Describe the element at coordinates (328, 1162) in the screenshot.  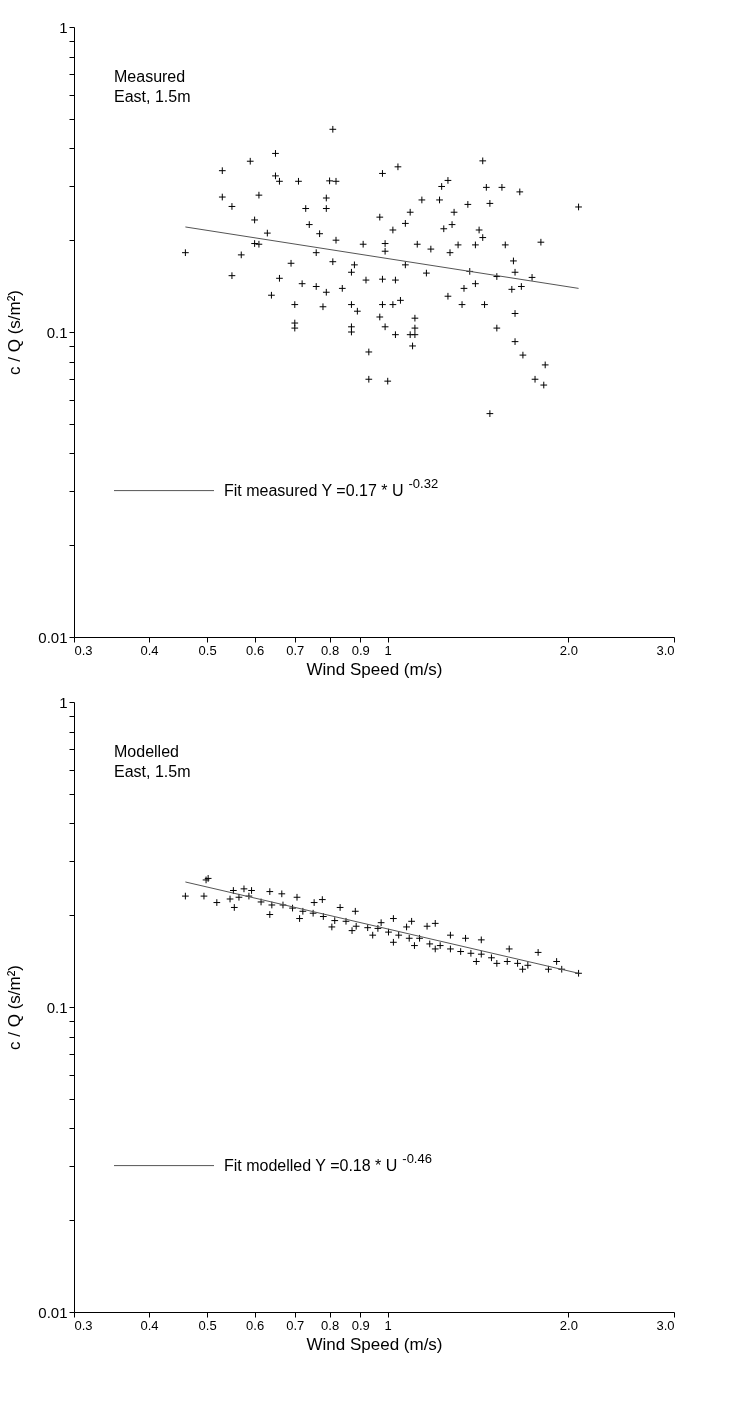
I see `text: Fit modelled Y =0.18 * U -0.46` at that location.